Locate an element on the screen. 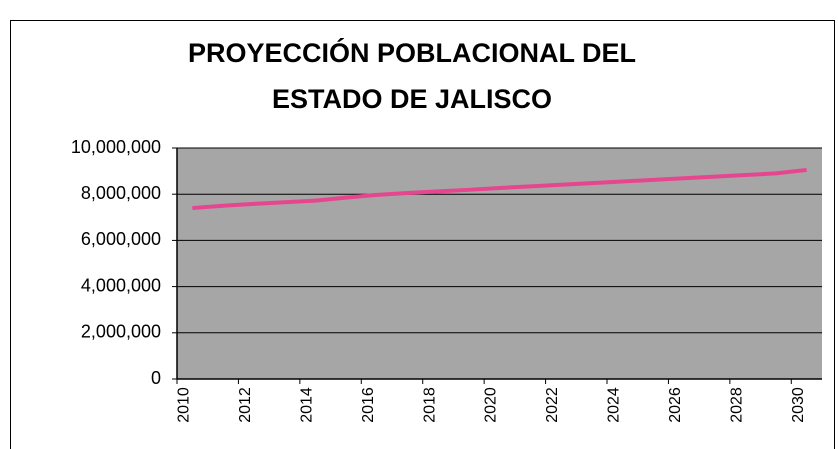 The height and width of the screenshot is (449, 838). series-line is located at coordinates (499, 189).